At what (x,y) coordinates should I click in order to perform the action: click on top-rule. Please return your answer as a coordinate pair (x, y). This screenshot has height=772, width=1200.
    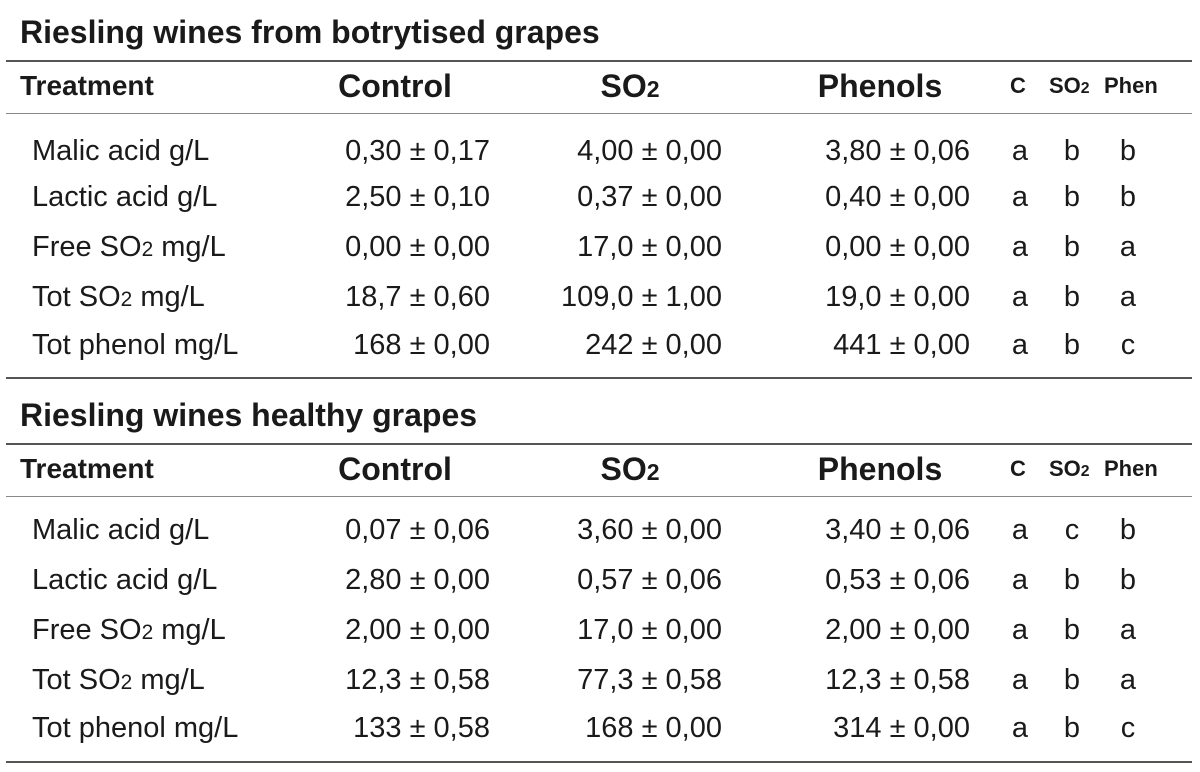
    Looking at the image, I should click on (599, 61).